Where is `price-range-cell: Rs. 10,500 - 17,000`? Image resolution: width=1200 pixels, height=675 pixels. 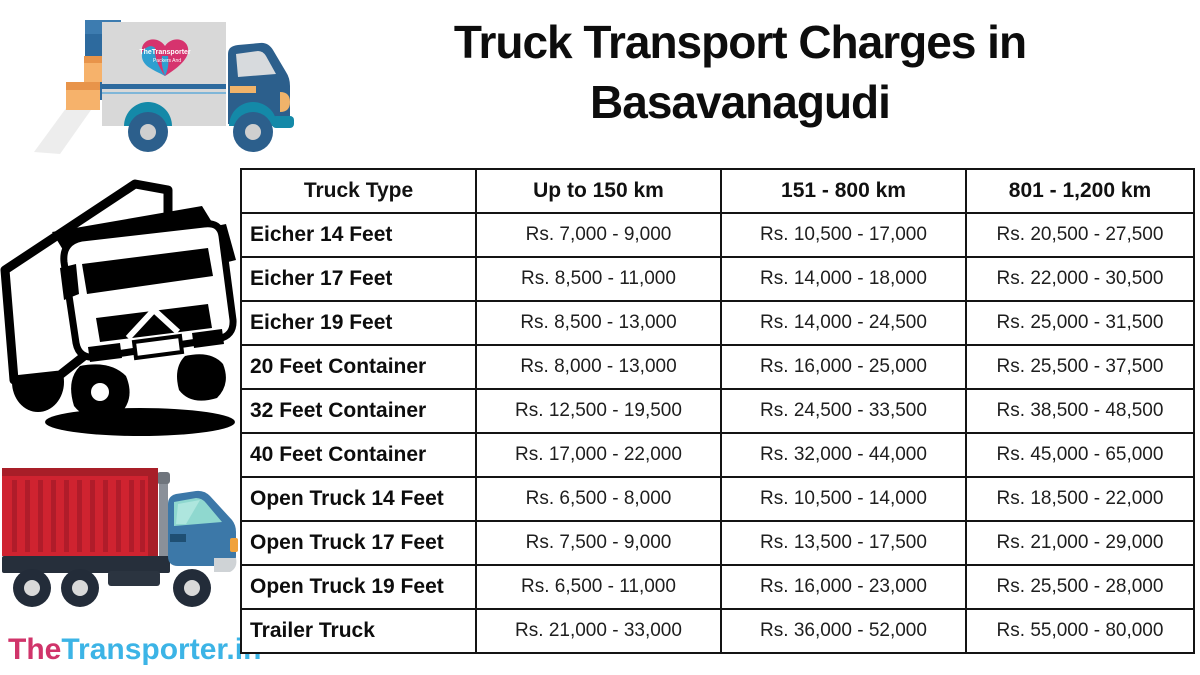 price-range-cell: Rs. 10,500 - 17,000 is located at coordinates (843, 235).